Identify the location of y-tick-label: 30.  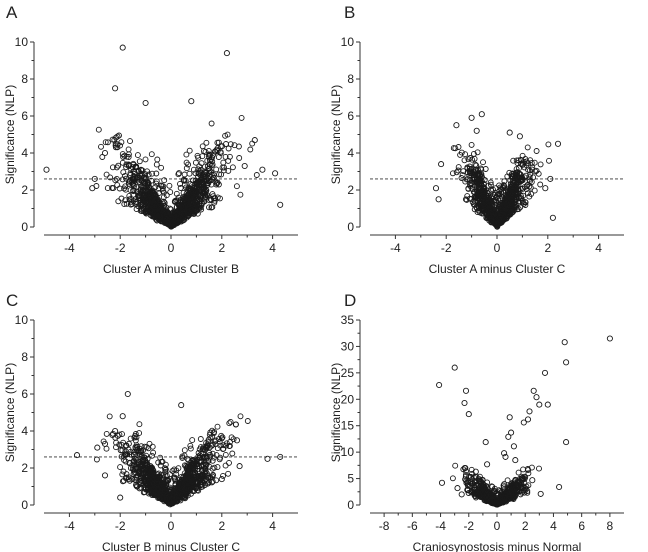
(348, 346).